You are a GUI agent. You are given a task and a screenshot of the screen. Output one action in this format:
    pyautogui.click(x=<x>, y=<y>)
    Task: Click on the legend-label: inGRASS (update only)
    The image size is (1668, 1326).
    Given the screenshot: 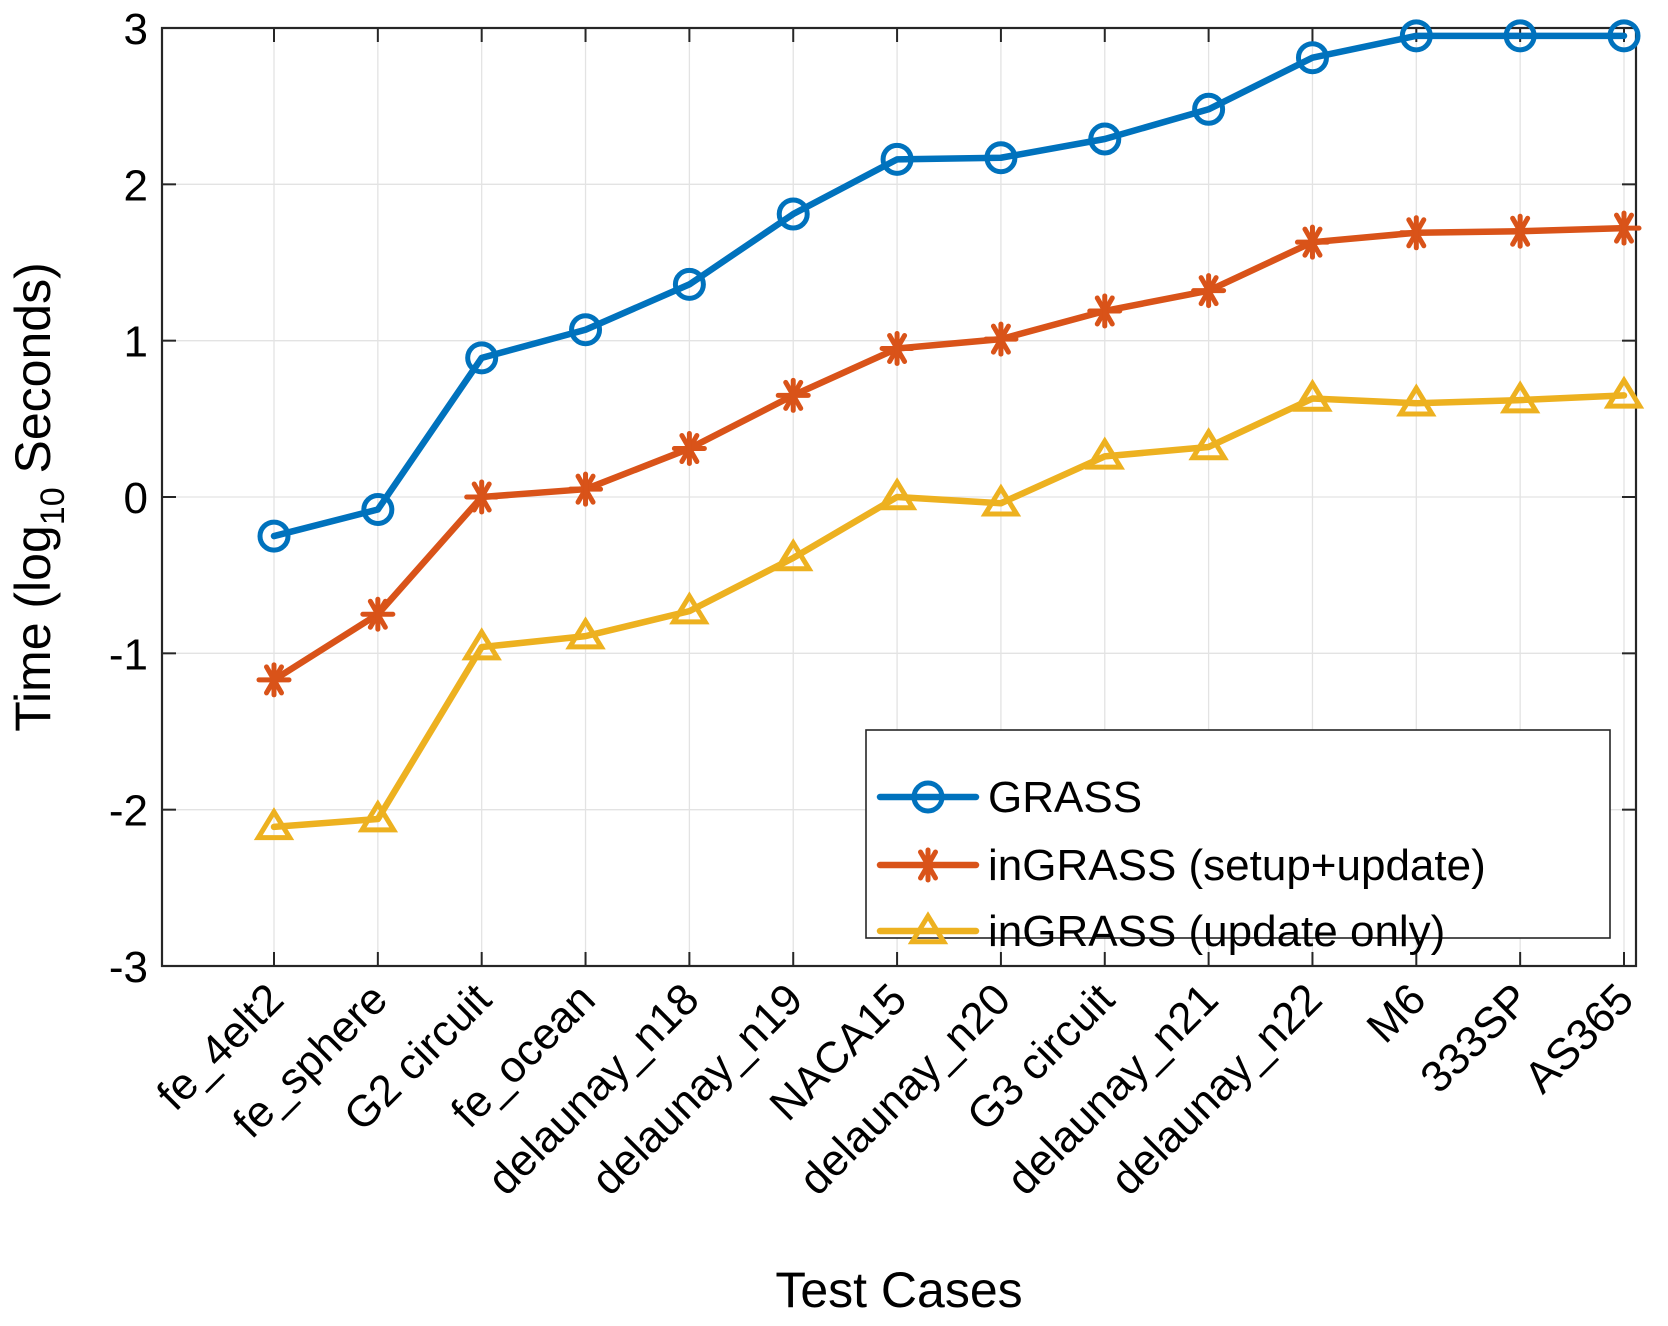 What is the action you would take?
    pyautogui.click(x=1216, y=931)
    